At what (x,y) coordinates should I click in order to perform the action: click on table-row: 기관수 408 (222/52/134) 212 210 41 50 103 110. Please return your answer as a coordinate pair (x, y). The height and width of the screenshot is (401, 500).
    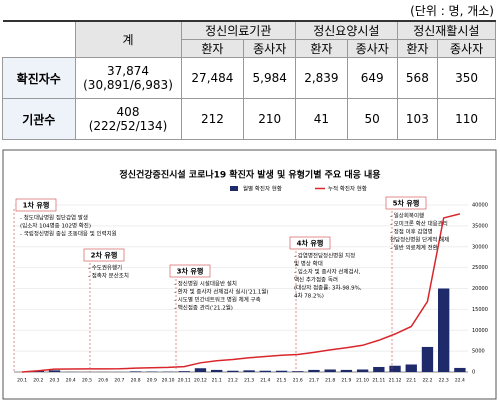
    Looking at the image, I should click on (249, 119).